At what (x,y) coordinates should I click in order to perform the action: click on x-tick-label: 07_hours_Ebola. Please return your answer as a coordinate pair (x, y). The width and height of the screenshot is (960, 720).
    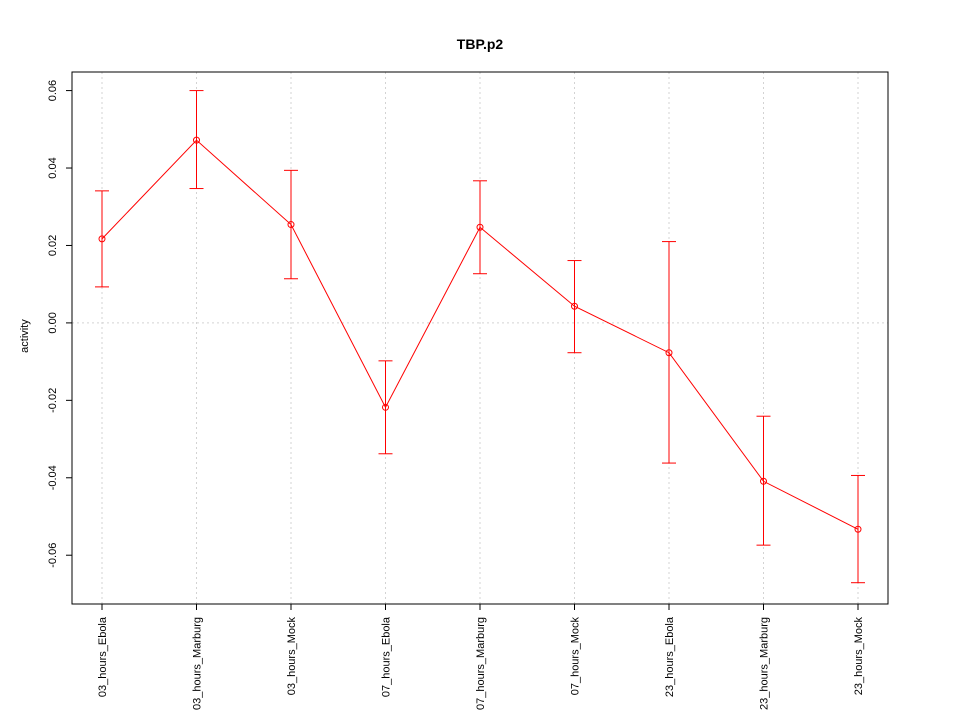
    Looking at the image, I should click on (387, 656).